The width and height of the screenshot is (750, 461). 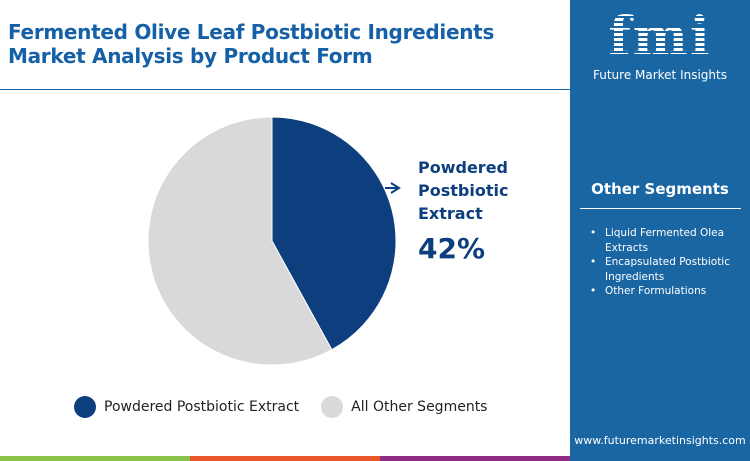 I want to click on footer-bar-purple, so click(x=475, y=458).